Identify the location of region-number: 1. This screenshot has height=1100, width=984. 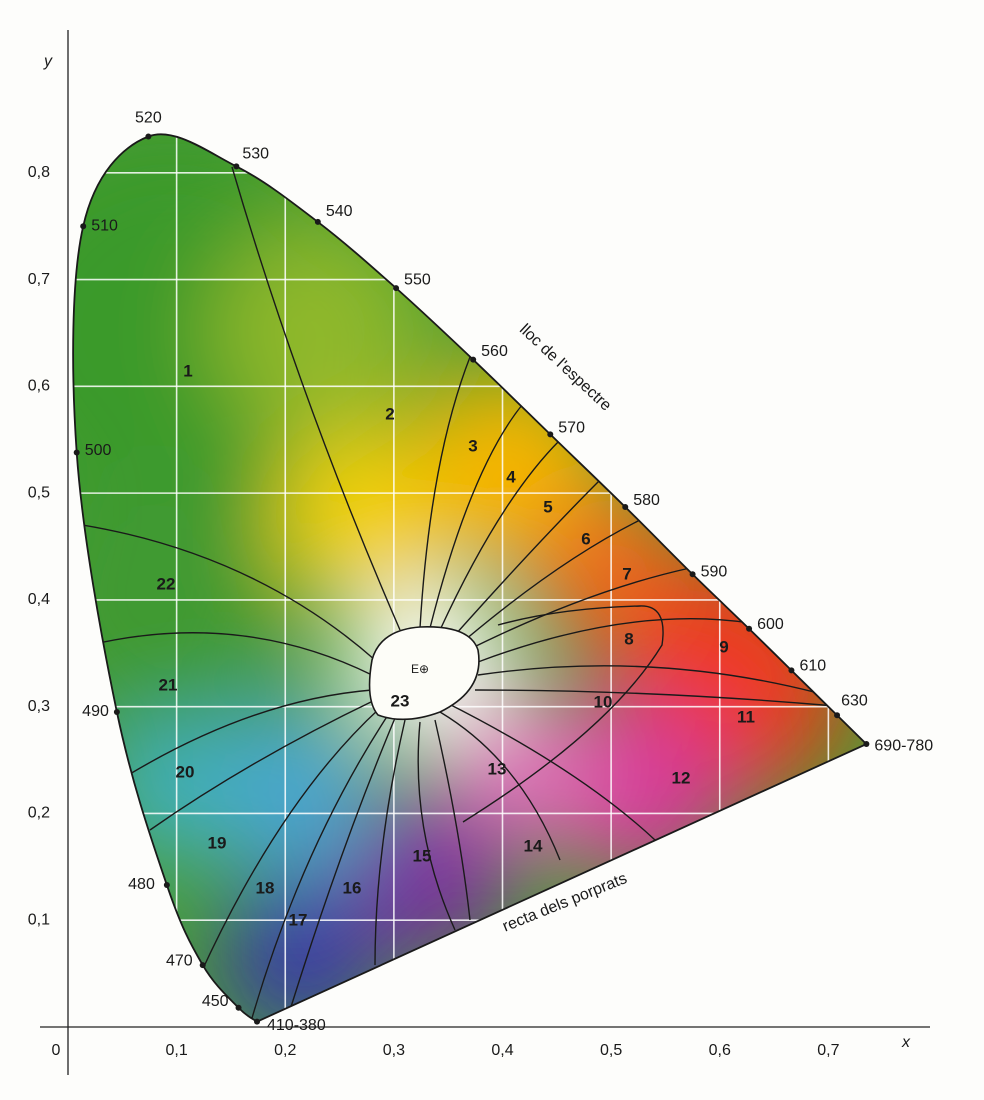
(187, 370).